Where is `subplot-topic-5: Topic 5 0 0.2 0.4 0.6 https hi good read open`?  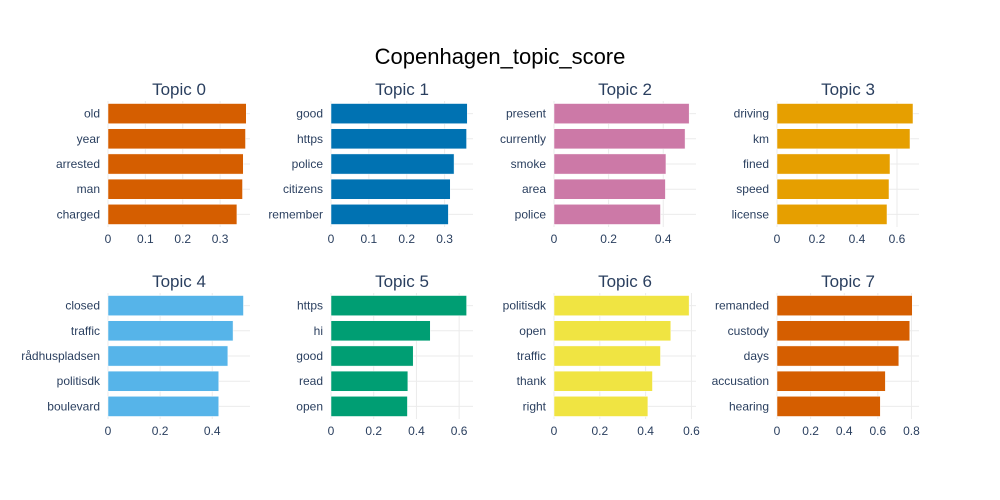
subplot-topic-5: Topic 5 0 0.2 0.4 0.6 https hi good read open is located at coordinates (384, 355).